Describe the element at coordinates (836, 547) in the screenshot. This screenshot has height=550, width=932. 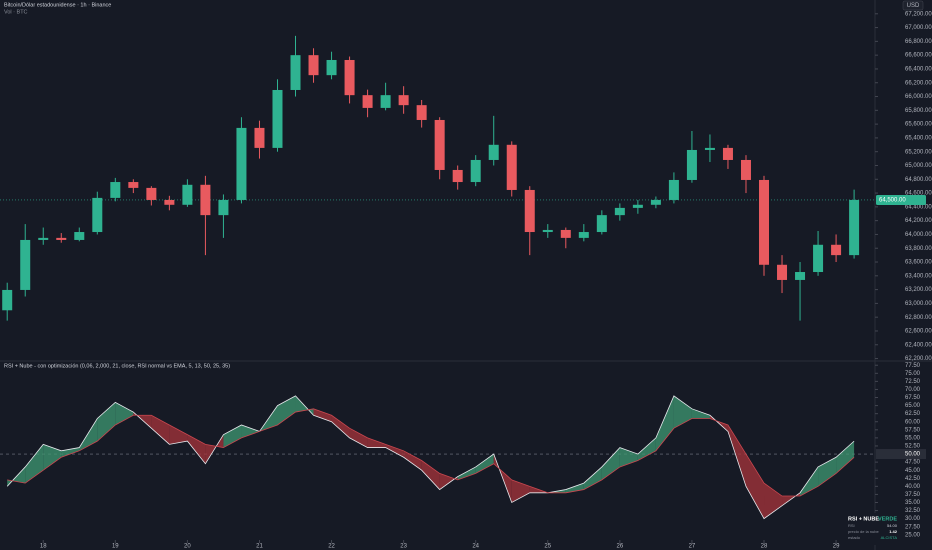
I see `x-tick-label: 29` at that location.